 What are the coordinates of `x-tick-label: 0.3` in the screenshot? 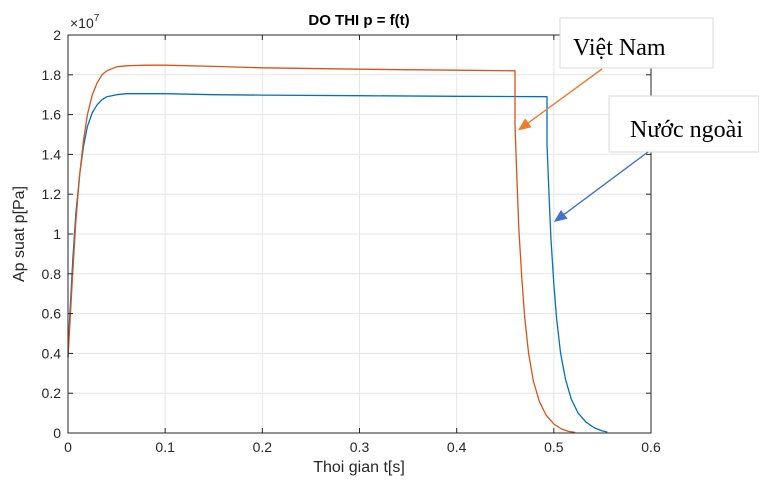 It's located at (360, 447).